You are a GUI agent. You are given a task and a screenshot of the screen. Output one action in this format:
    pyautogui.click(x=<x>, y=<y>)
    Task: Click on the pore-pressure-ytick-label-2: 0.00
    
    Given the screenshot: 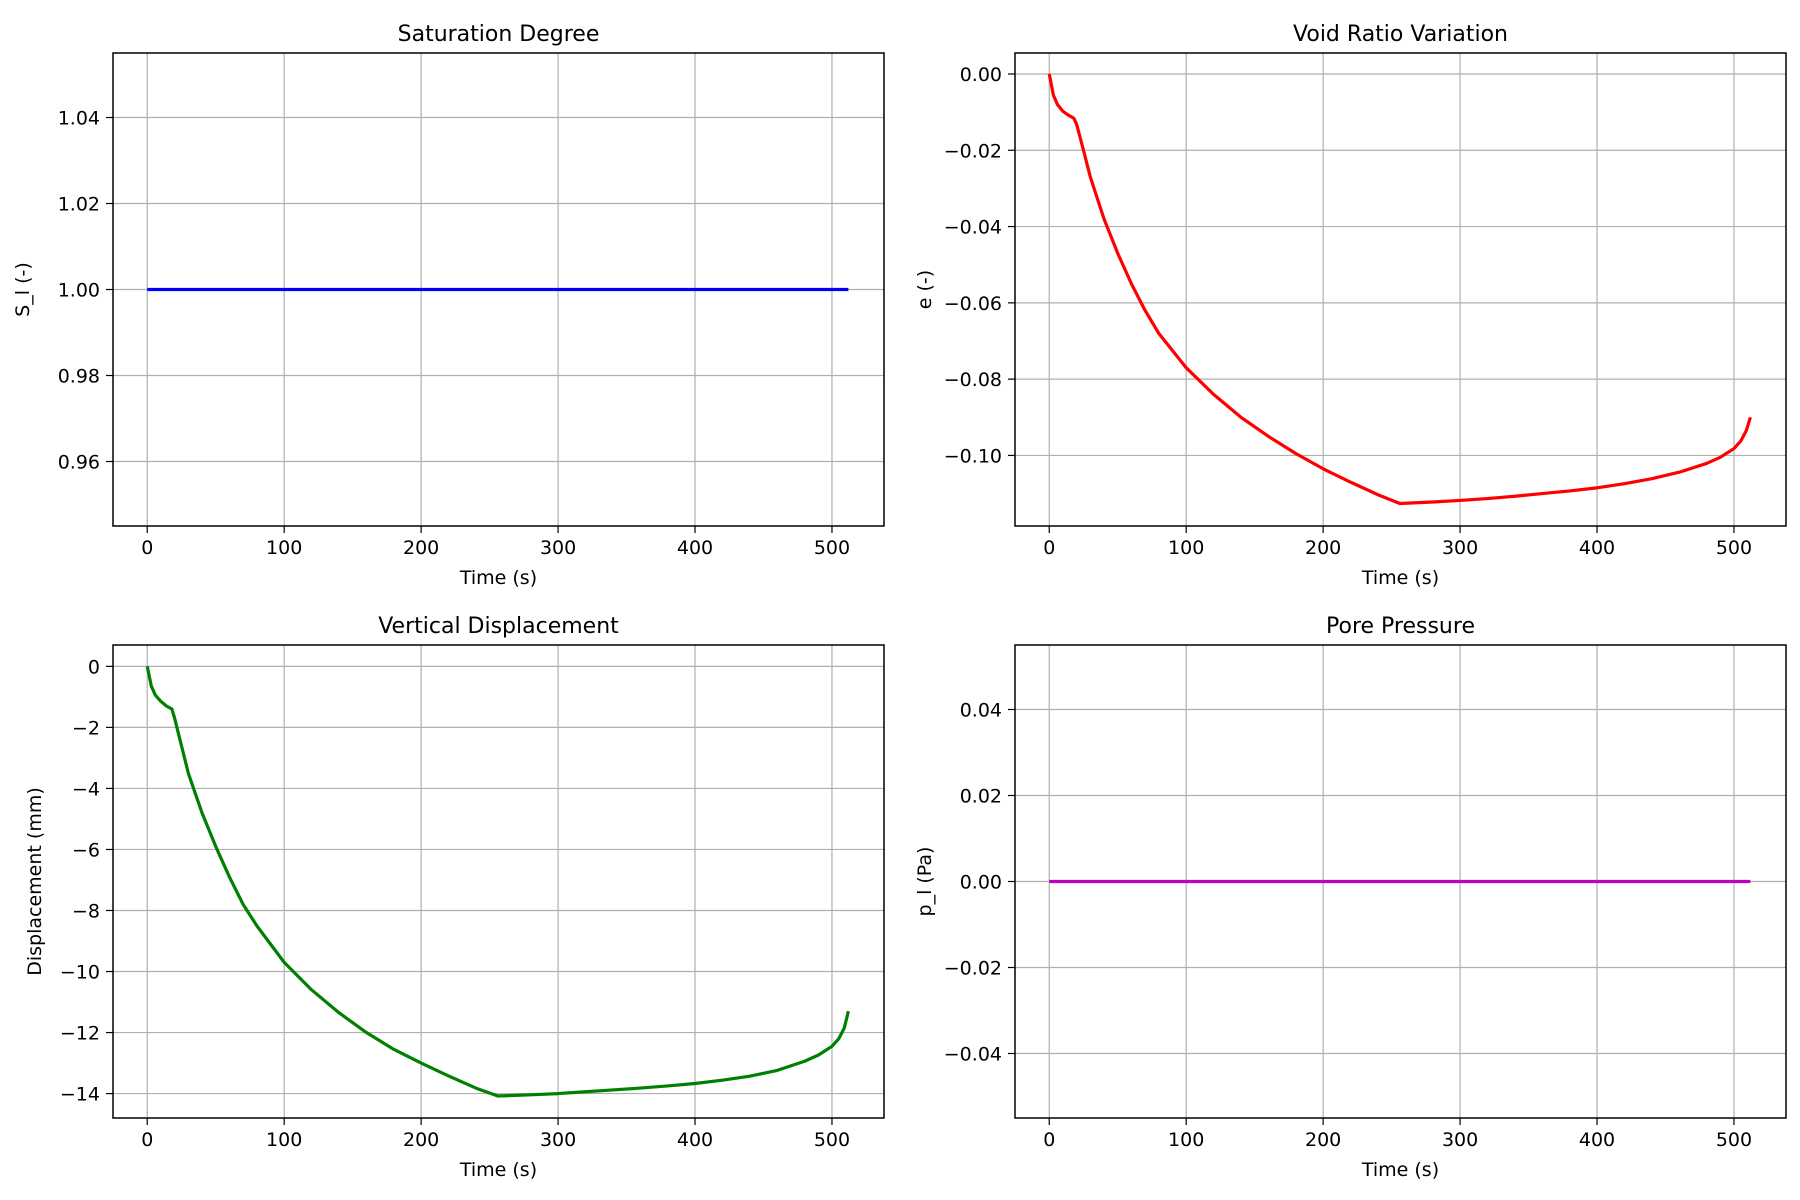 What is the action you would take?
    pyautogui.click(x=981, y=883)
    